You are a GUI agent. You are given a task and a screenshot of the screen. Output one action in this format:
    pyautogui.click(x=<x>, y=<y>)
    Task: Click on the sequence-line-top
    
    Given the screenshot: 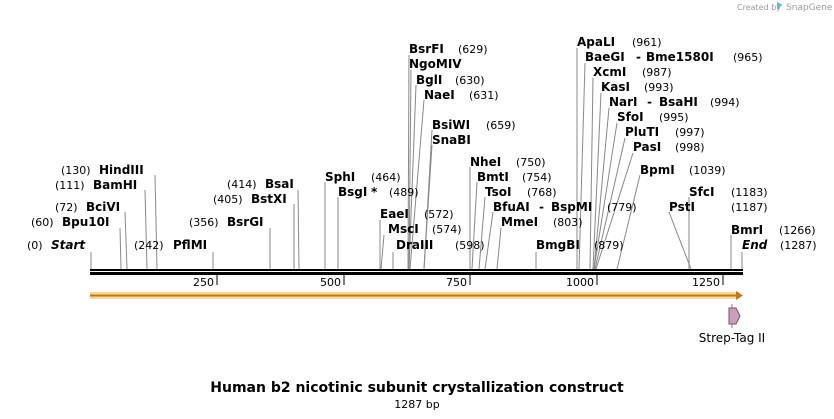 What is the action you would take?
    pyautogui.click(x=416, y=270)
    